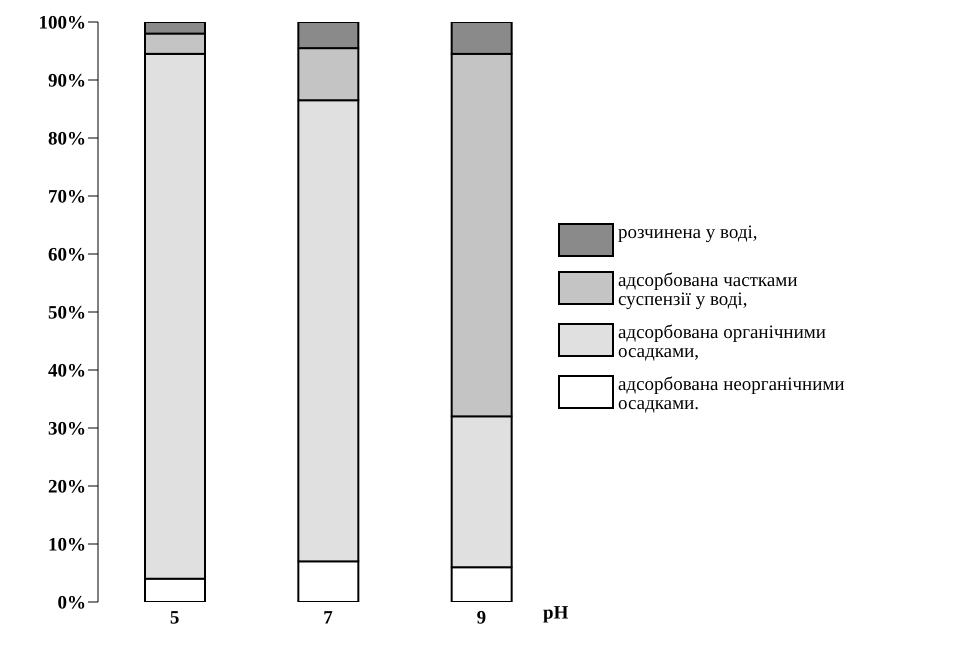 The width and height of the screenshot is (954, 650). Describe the element at coordinates (175, 617) in the screenshot. I see `x-tick-label: 5` at that location.